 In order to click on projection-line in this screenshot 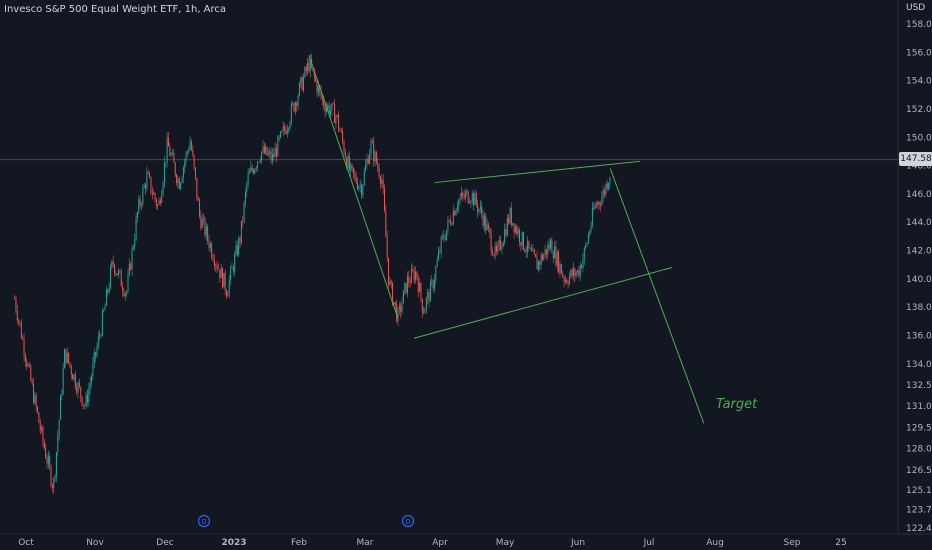, I will do `click(657, 296)`.